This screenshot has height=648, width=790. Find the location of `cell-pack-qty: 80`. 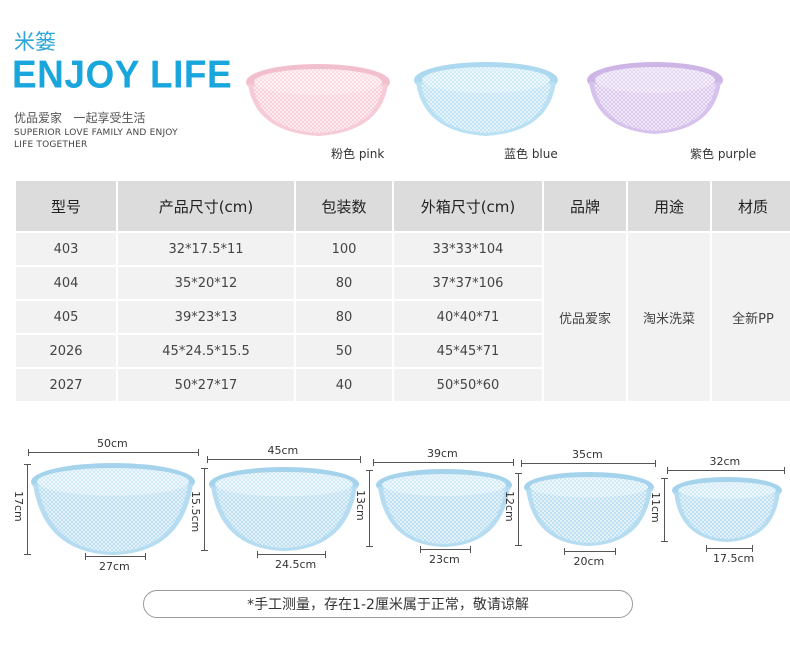

cell-pack-qty: 80 is located at coordinates (344, 317).